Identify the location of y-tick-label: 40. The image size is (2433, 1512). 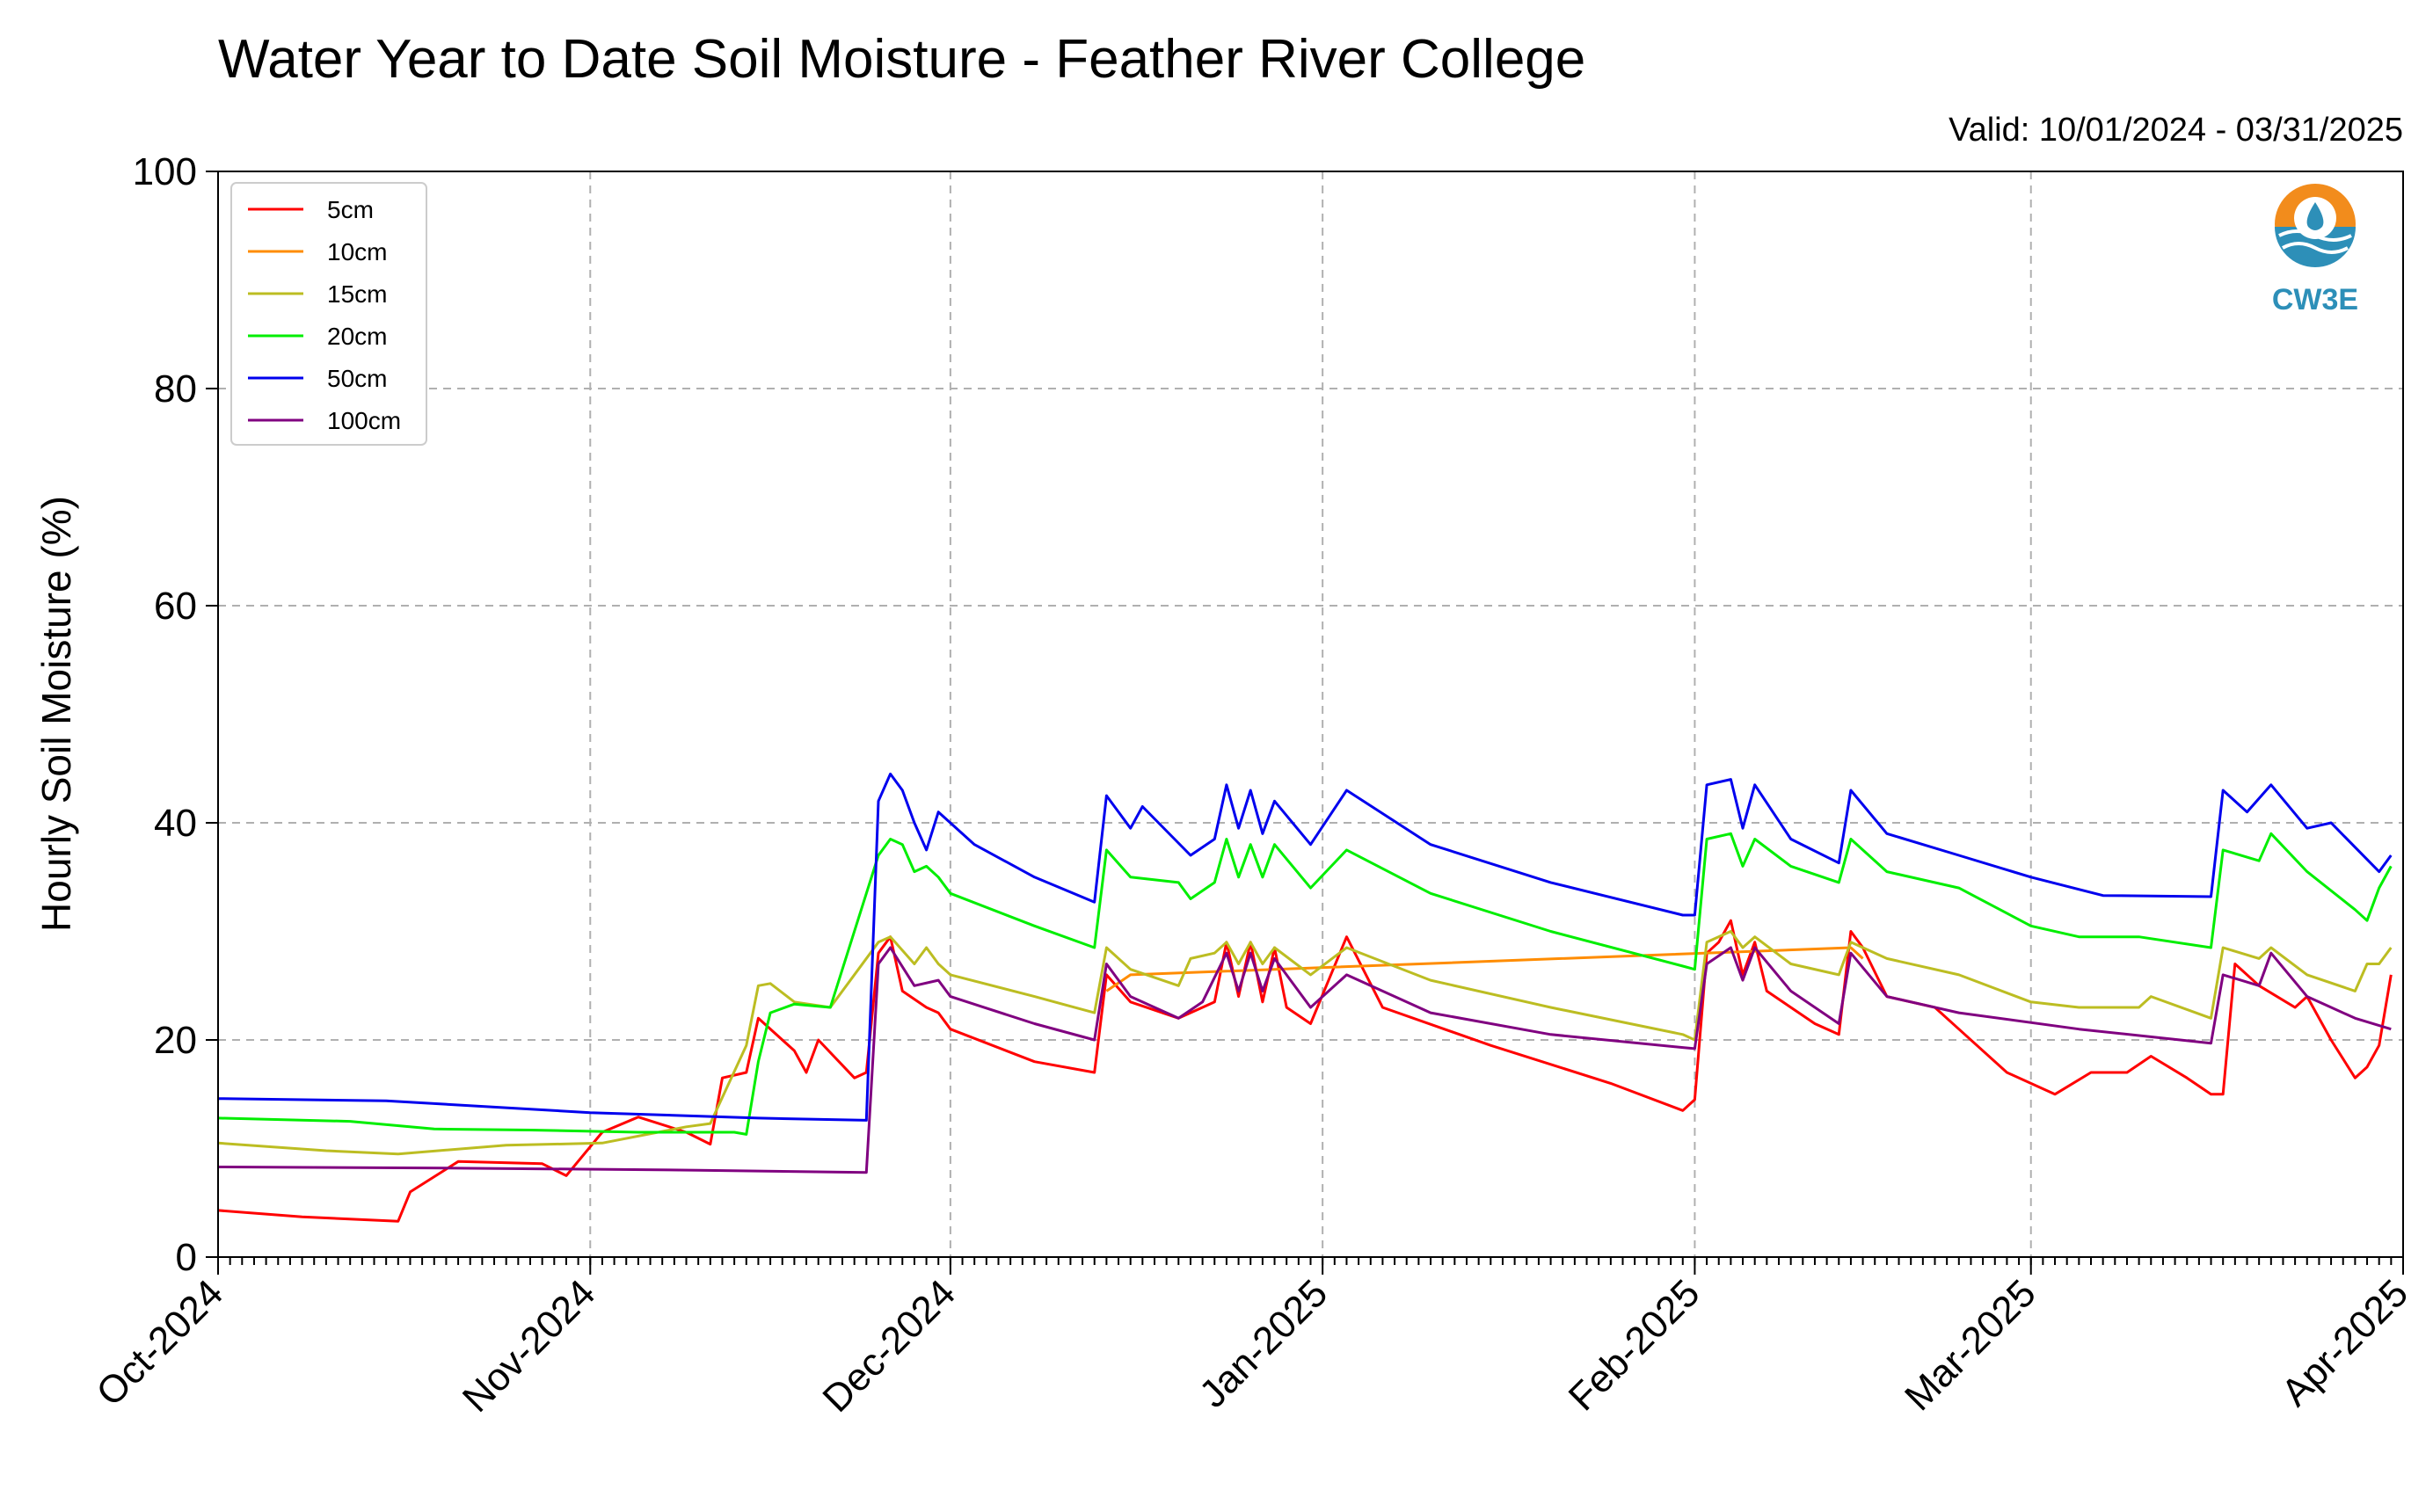
(175, 824).